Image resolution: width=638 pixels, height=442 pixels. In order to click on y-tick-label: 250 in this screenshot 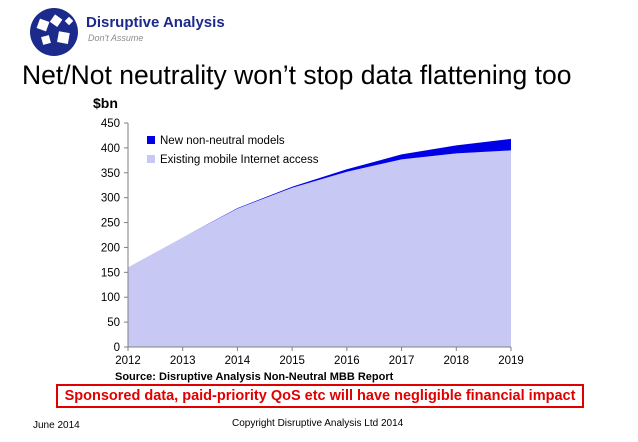, I will do `click(110, 224)`.